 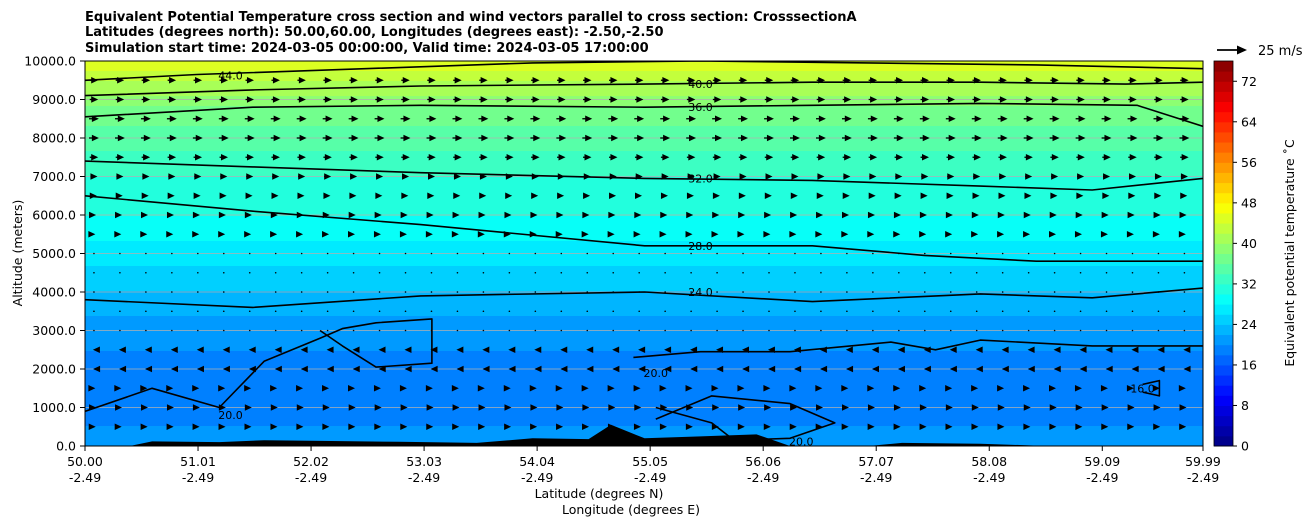 I want to click on y-tick-label: 9000.0, so click(x=54, y=99).